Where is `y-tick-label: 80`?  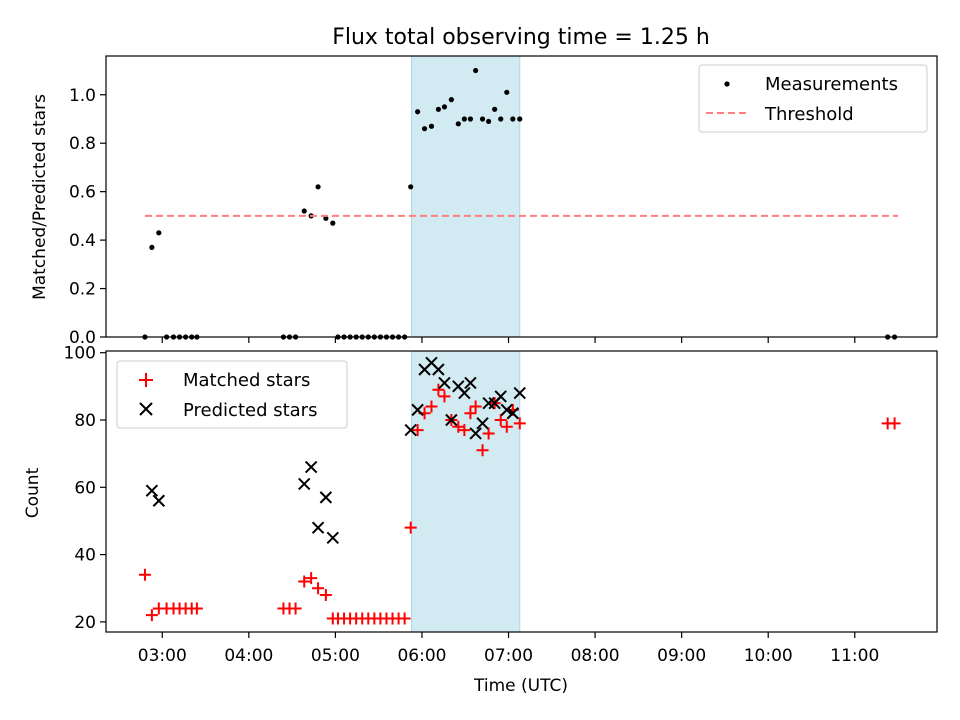 y-tick-label: 80 is located at coordinates (85, 421).